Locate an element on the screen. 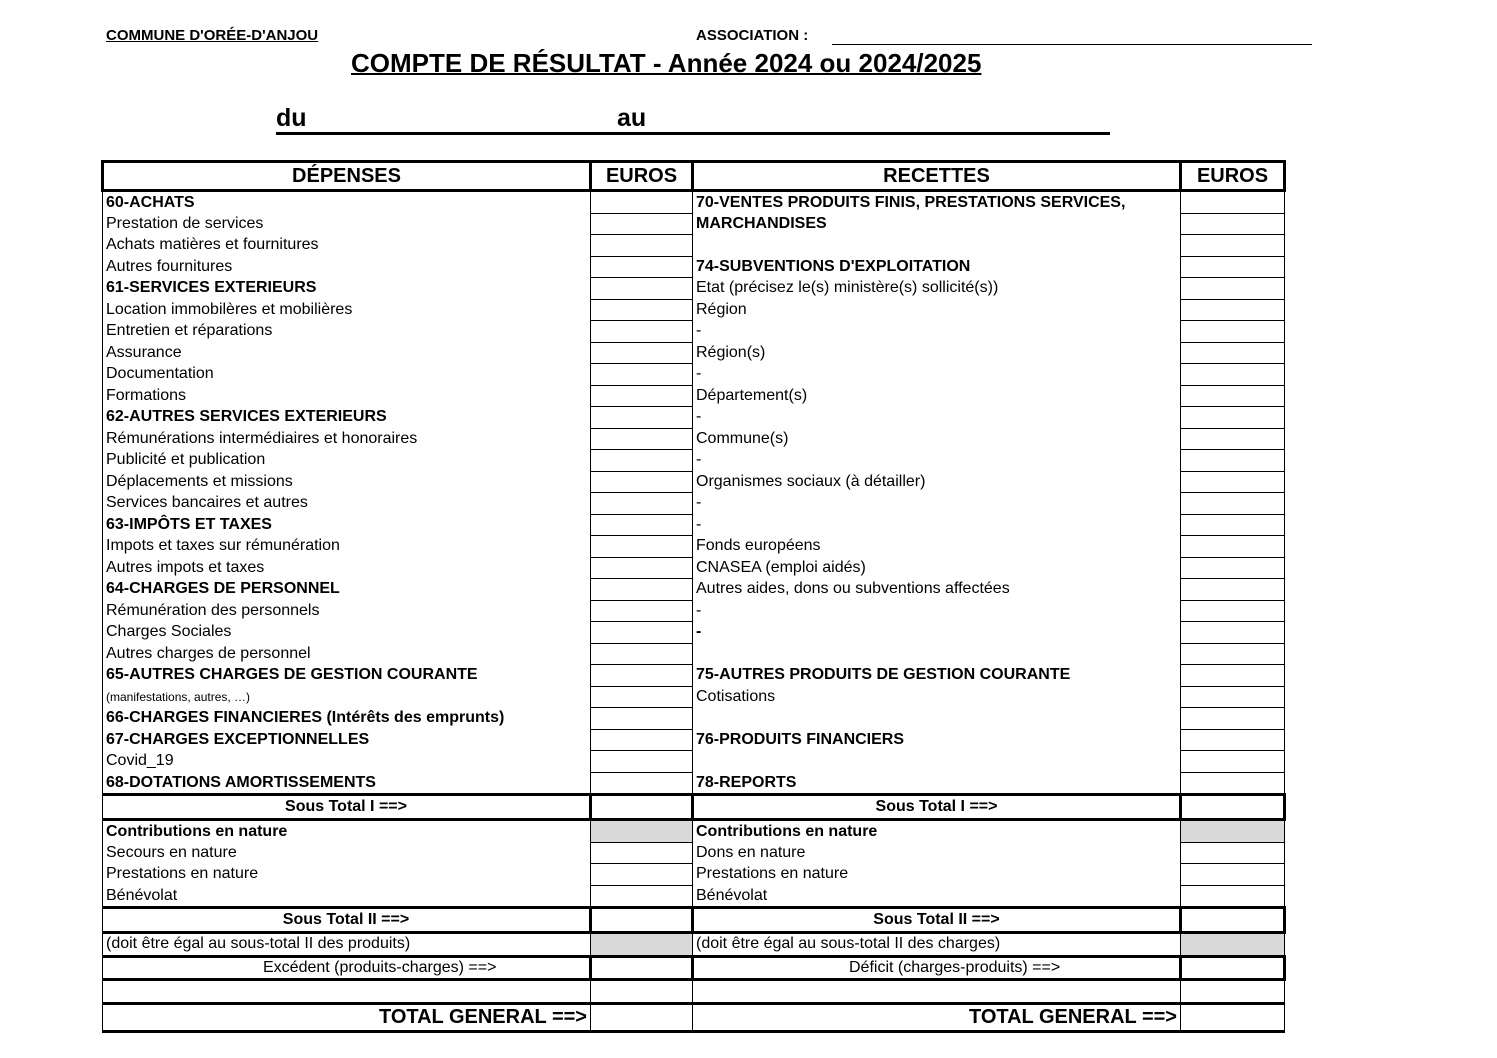  sous-total-1-left-amount is located at coordinates (641, 807).